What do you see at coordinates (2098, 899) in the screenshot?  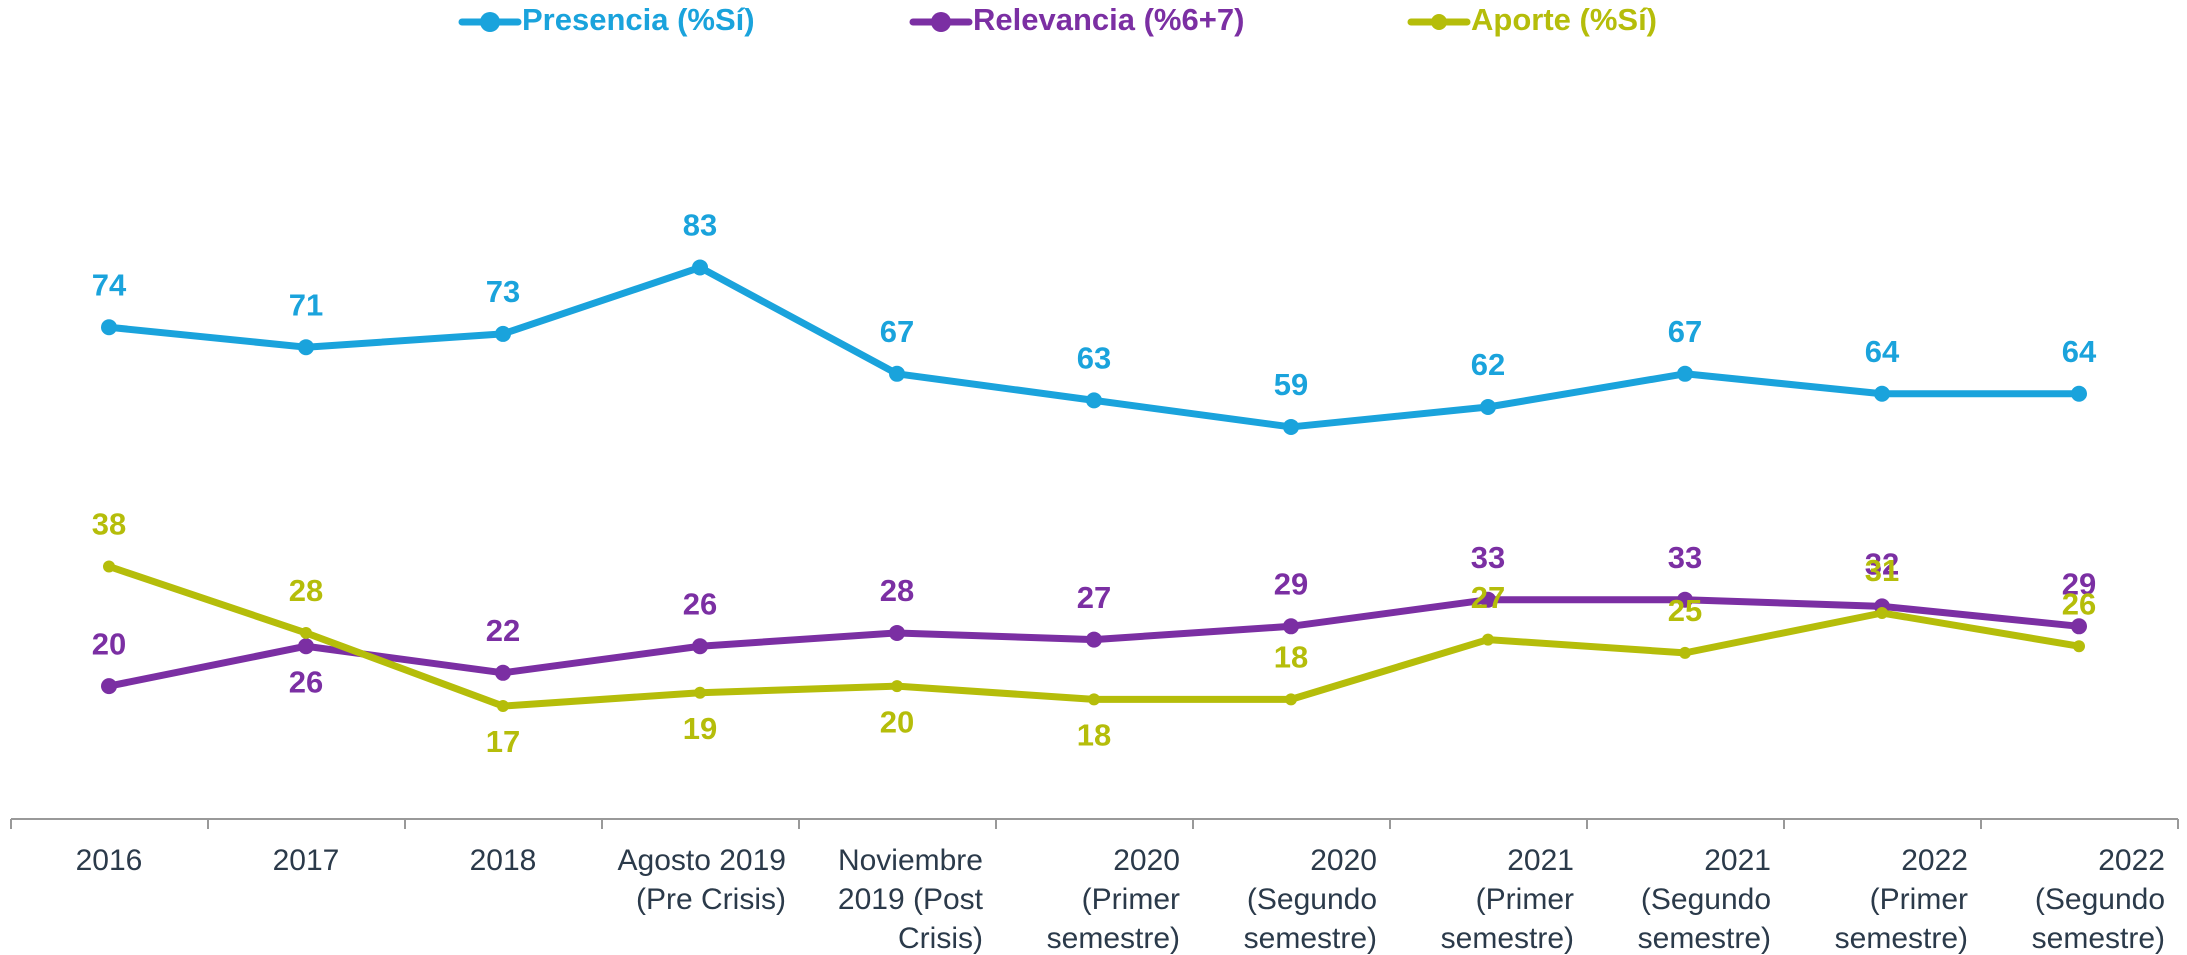 I see `x-tick-label: 2022 (Segundo semestre)` at bounding box center [2098, 899].